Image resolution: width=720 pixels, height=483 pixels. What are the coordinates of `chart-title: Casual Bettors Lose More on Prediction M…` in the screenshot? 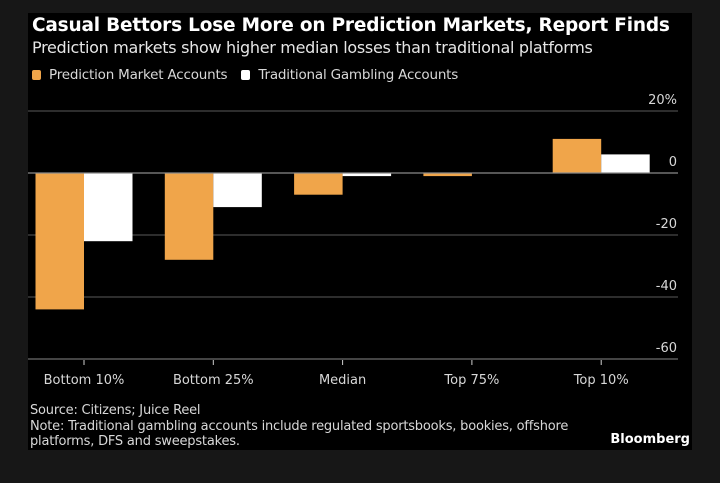 It's located at (351, 25).